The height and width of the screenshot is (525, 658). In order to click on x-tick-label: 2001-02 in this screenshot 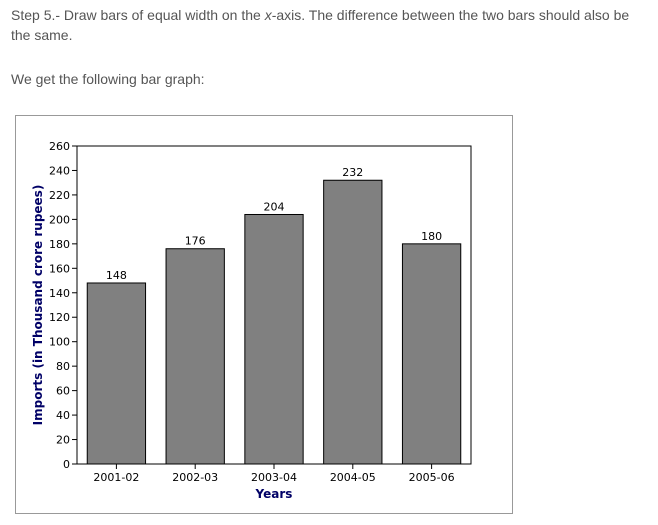, I will do `click(116, 477)`.